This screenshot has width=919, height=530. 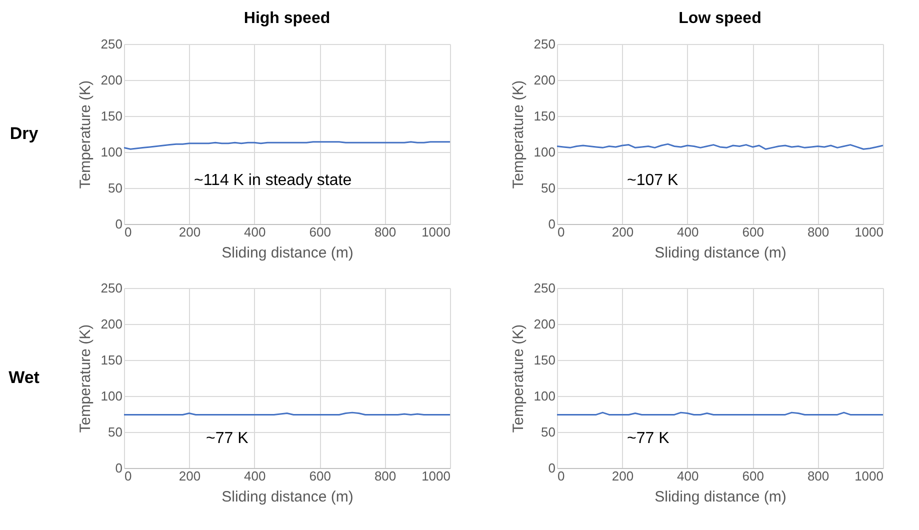 I want to click on text: Dry, so click(x=24, y=133).